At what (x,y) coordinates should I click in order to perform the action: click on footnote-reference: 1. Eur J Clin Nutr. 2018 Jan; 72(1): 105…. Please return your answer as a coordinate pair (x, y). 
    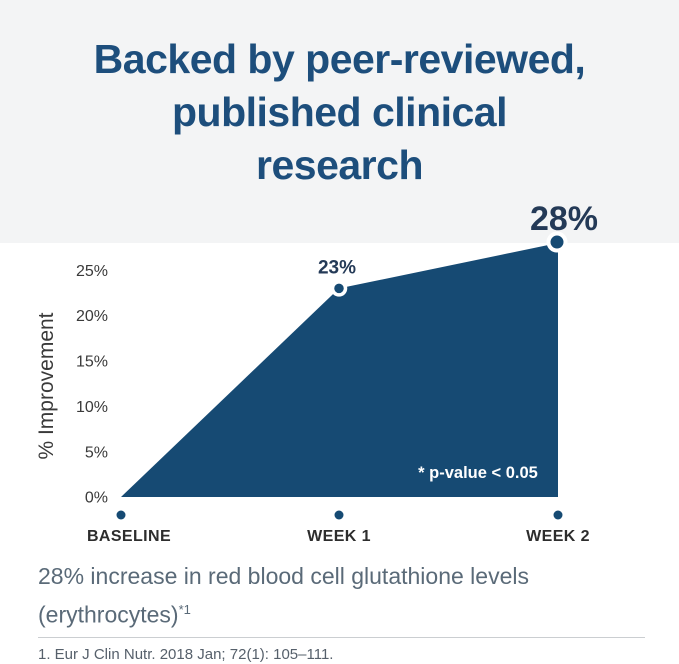
    Looking at the image, I should click on (186, 654).